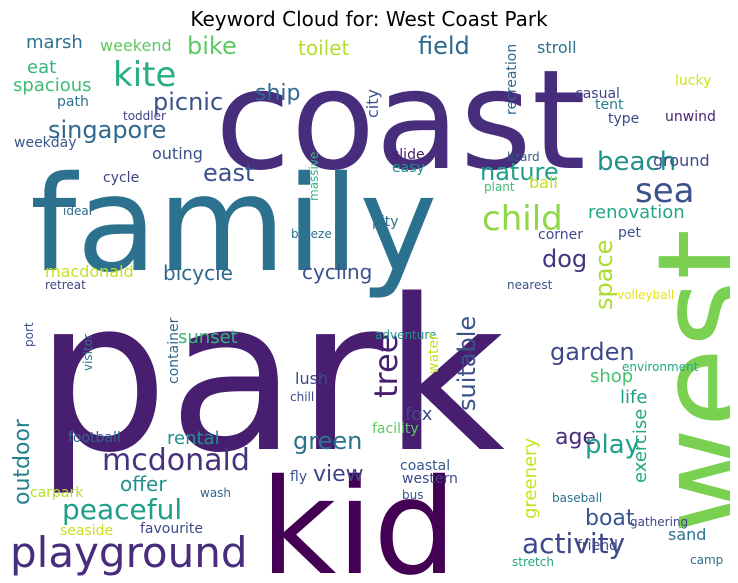  I want to click on word-visitor: visitor, so click(88, 352).